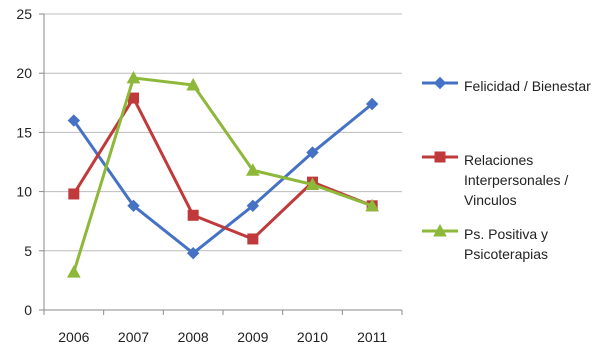 The height and width of the screenshot is (349, 608). Describe the element at coordinates (193, 215) in the screenshot. I see `data-point-1-2008` at that location.